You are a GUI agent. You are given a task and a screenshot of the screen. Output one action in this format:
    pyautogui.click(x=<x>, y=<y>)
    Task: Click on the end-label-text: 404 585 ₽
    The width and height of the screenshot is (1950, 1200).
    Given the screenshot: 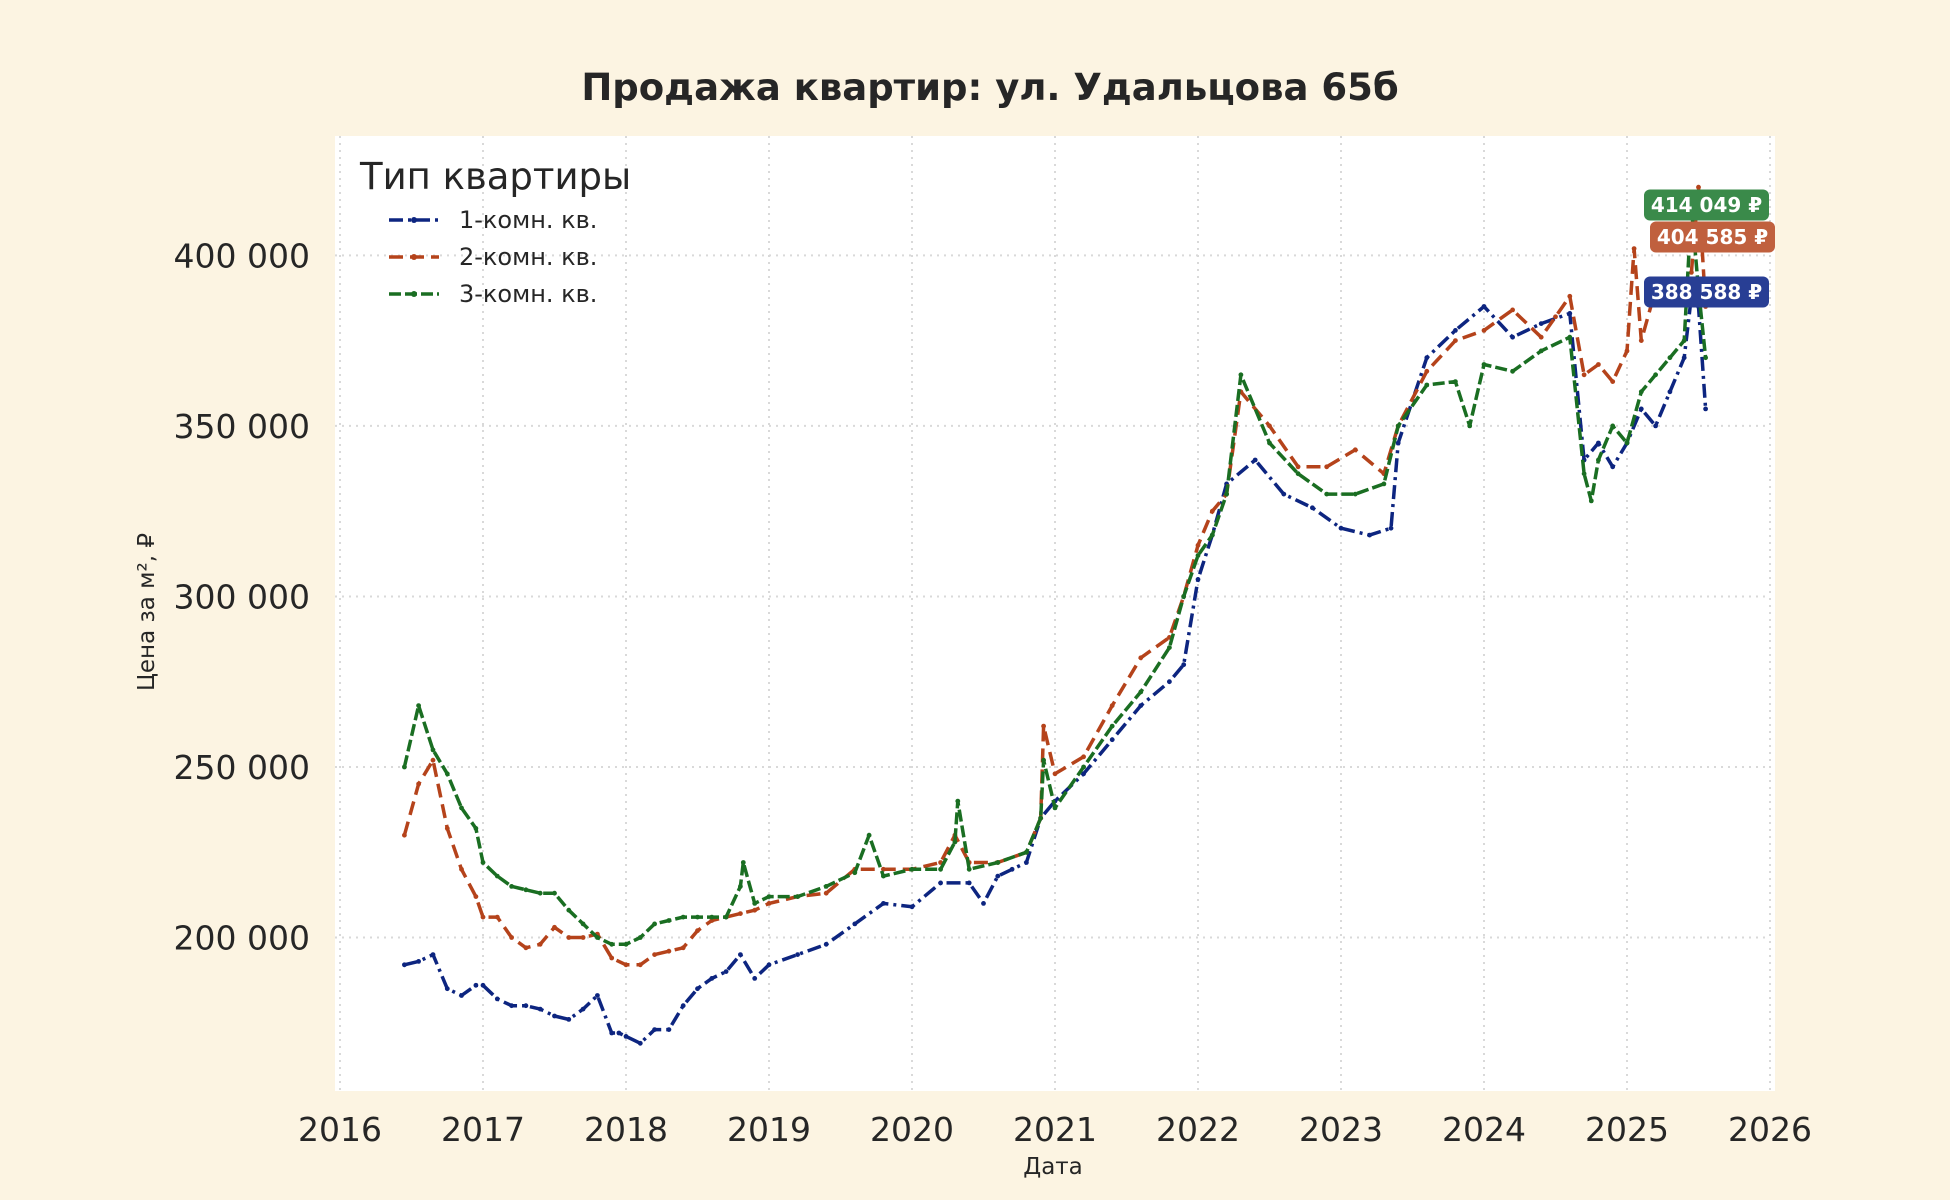 What is the action you would take?
    pyautogui.click(x=1712, y=237)
    